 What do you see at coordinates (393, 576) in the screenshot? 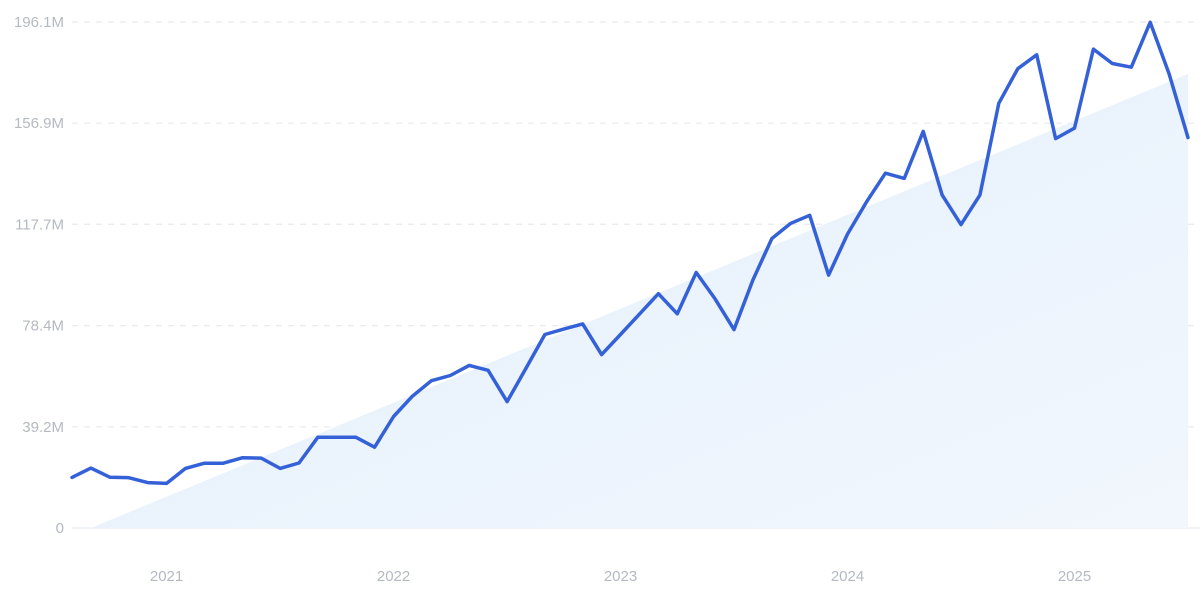
I see `x-tick-label: 2022` at bounding box center [393, 576].